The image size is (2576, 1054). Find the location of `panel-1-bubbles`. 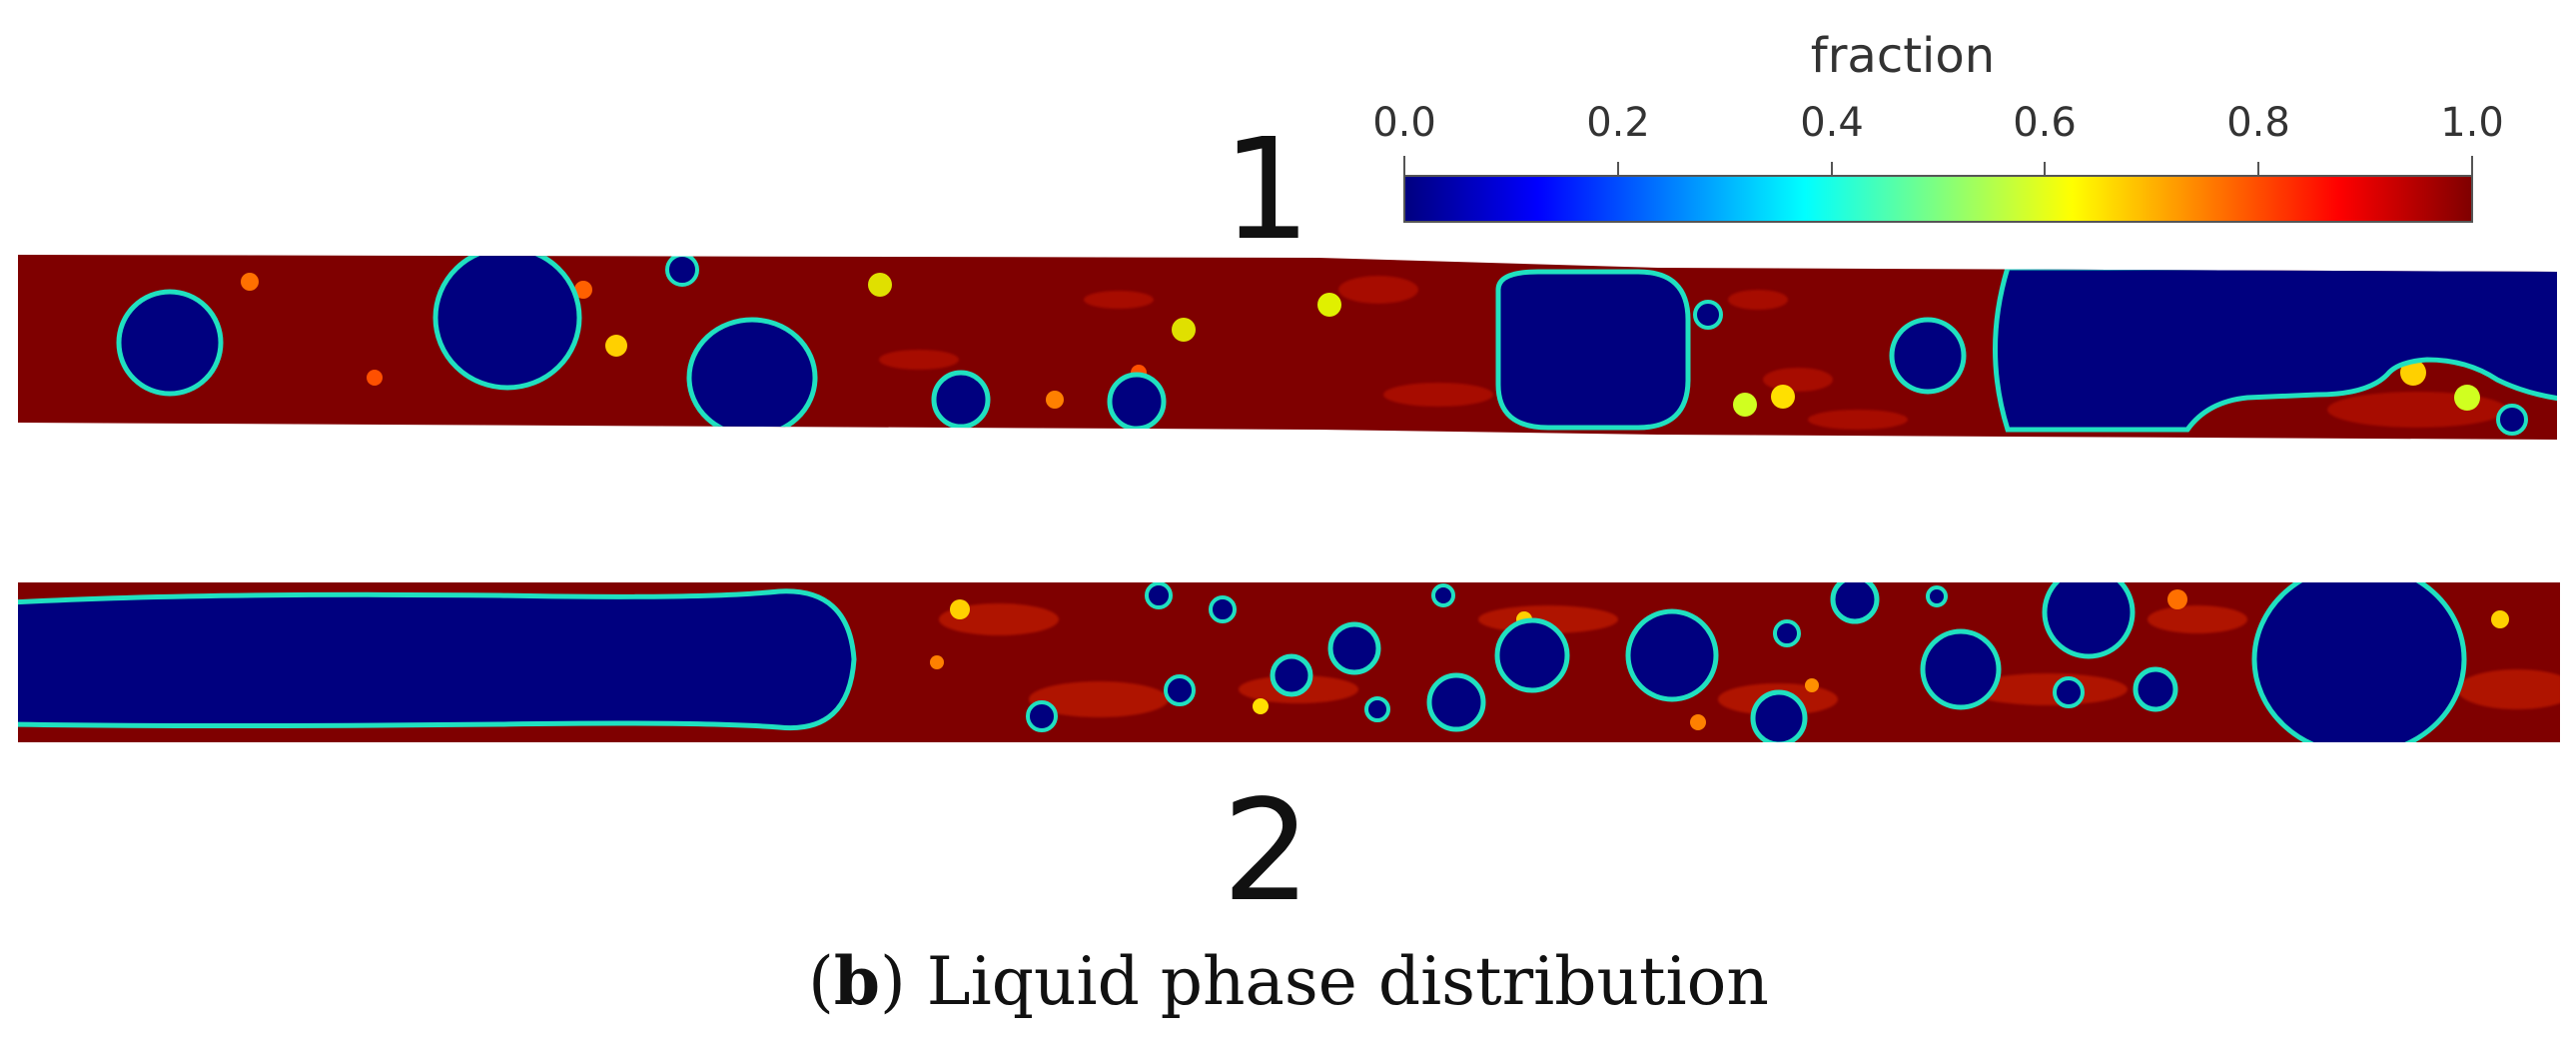

panel-1-bubbles is located at coordinates (1041, 347).